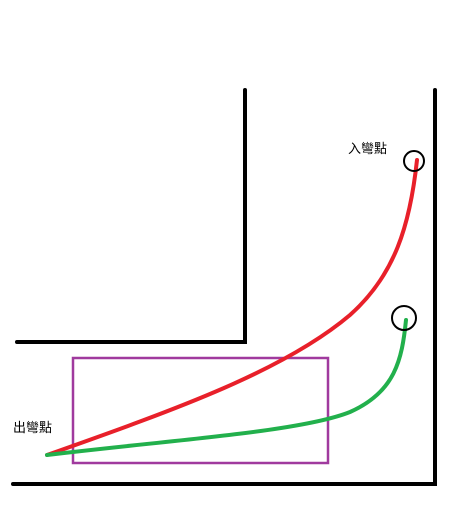 The width and height of the screenshot is (455, 509). What do you see at coordinates (33, 428) in the screenshot?
I see `exit-point-label: 出彎點` at bounding box center [33, 428].